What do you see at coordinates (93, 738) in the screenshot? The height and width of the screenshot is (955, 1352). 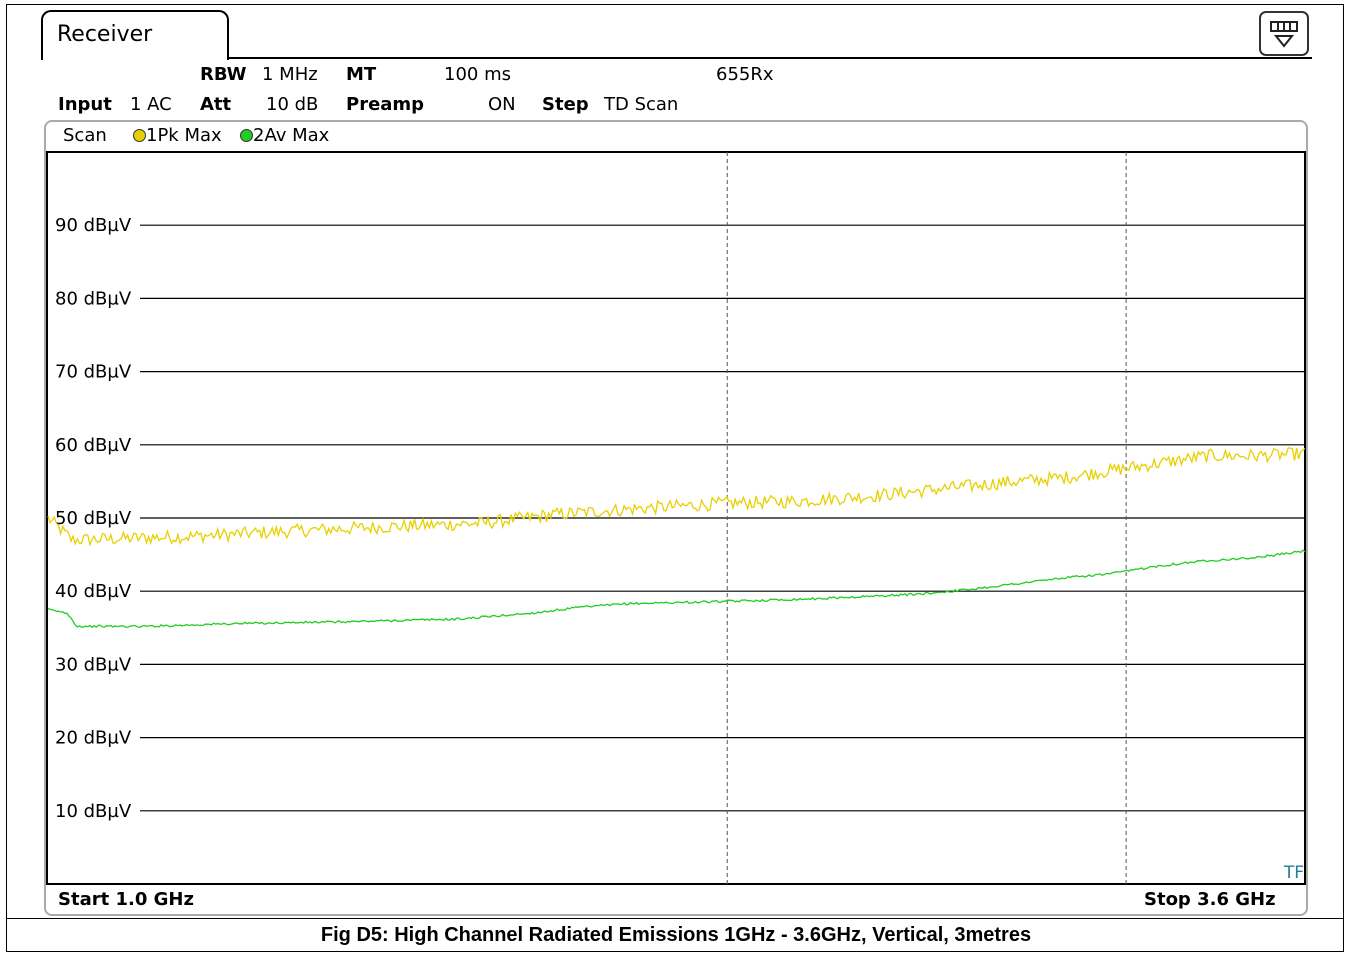 I see `y-tick-label-20: 20 dBµV` at bounding box center [93, 738].